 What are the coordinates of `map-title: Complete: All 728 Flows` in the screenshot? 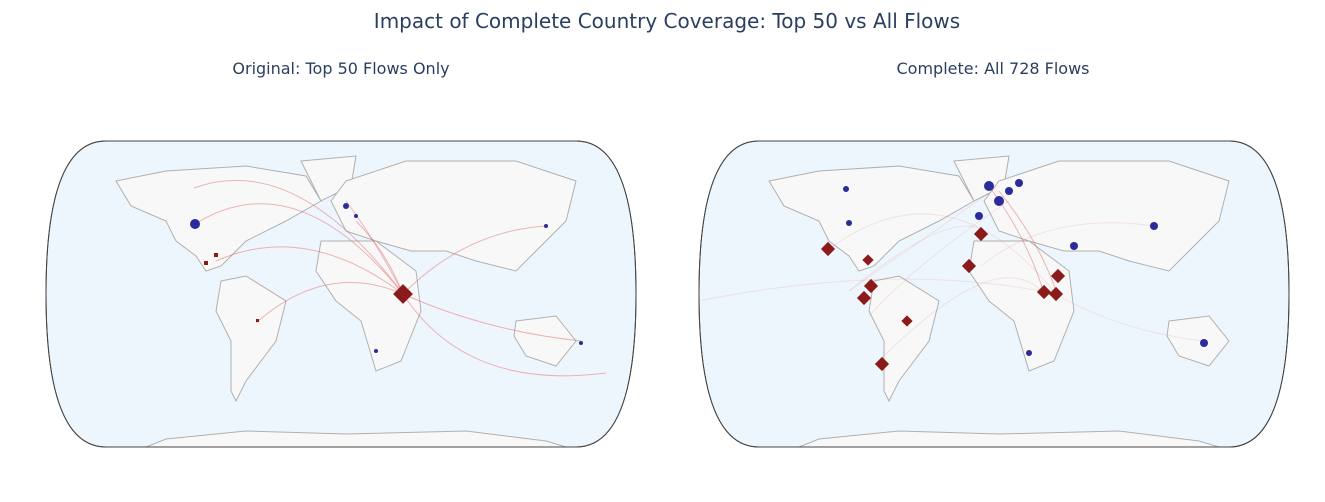 It's located at (993, 68).